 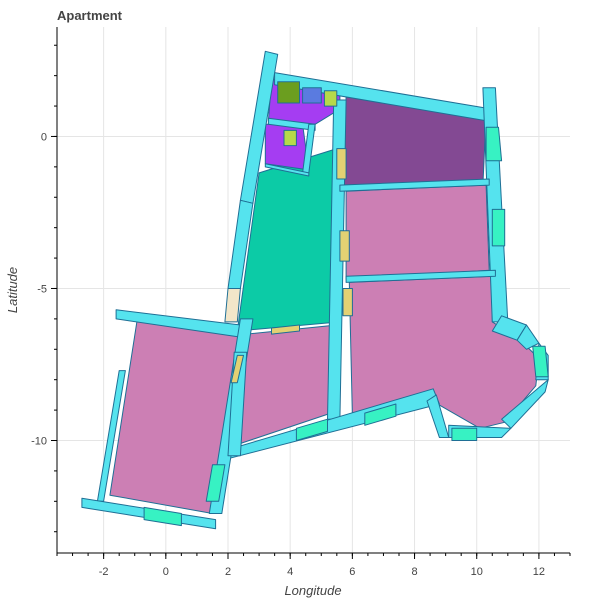 What do you see at coordinates (414, 572) in the screenshot?
I see `x-tick-label: 8` at bounding box center [414, 572].